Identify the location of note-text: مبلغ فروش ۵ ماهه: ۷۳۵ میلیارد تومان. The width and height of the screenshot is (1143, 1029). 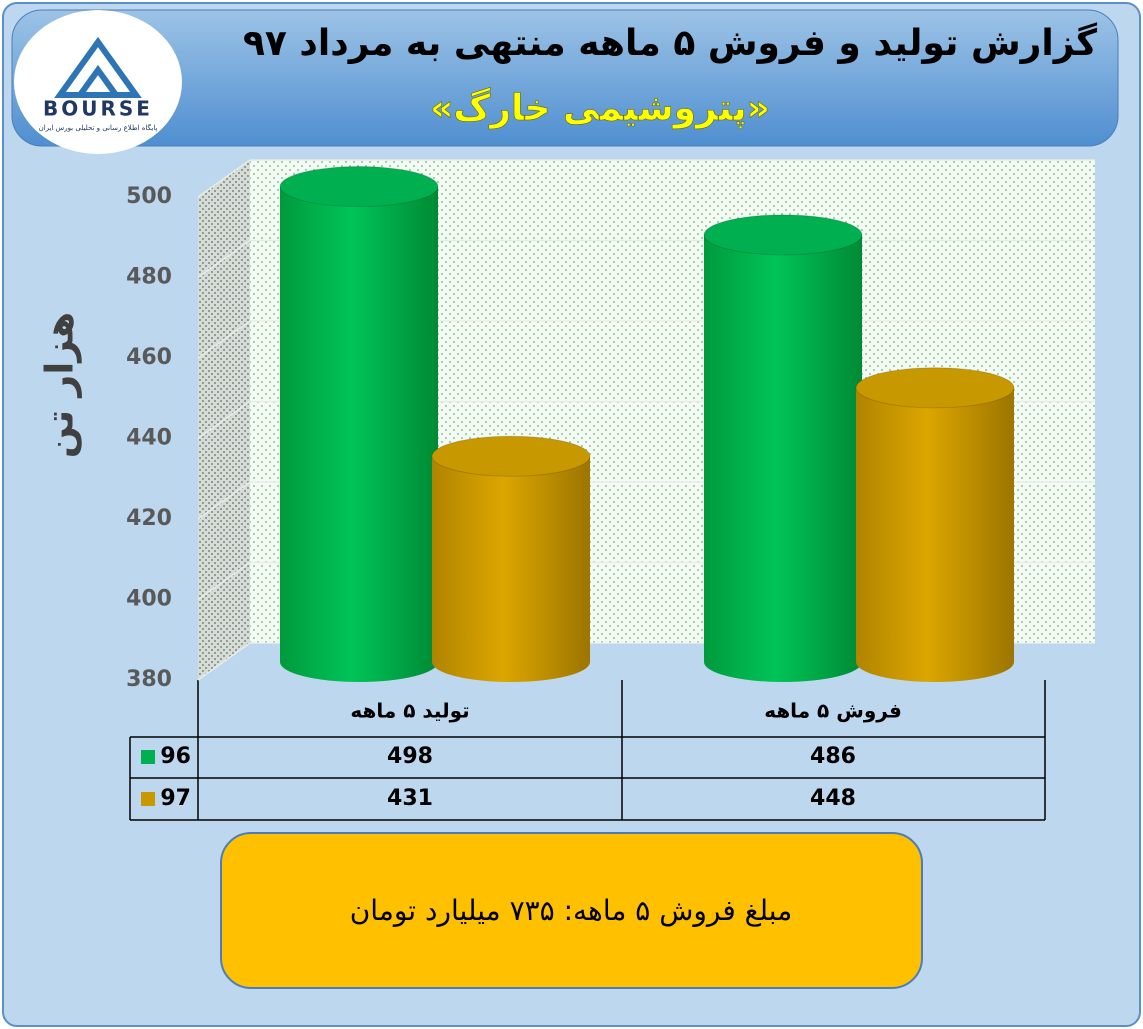
(571, 910).